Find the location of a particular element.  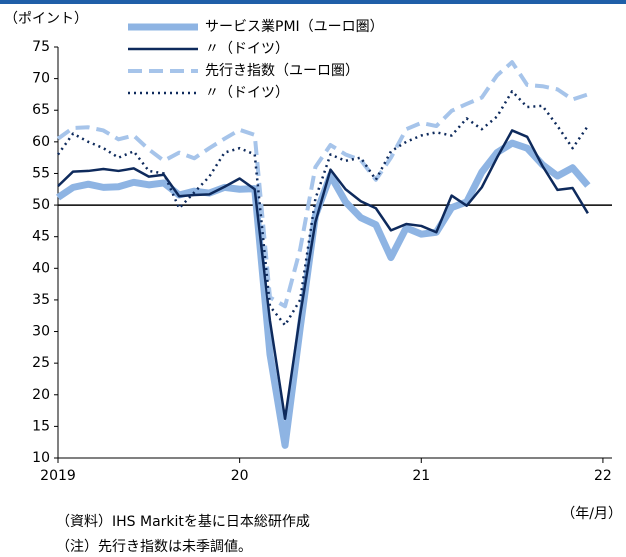

x-tick-label: 21 is located at coordinates (421, 476).